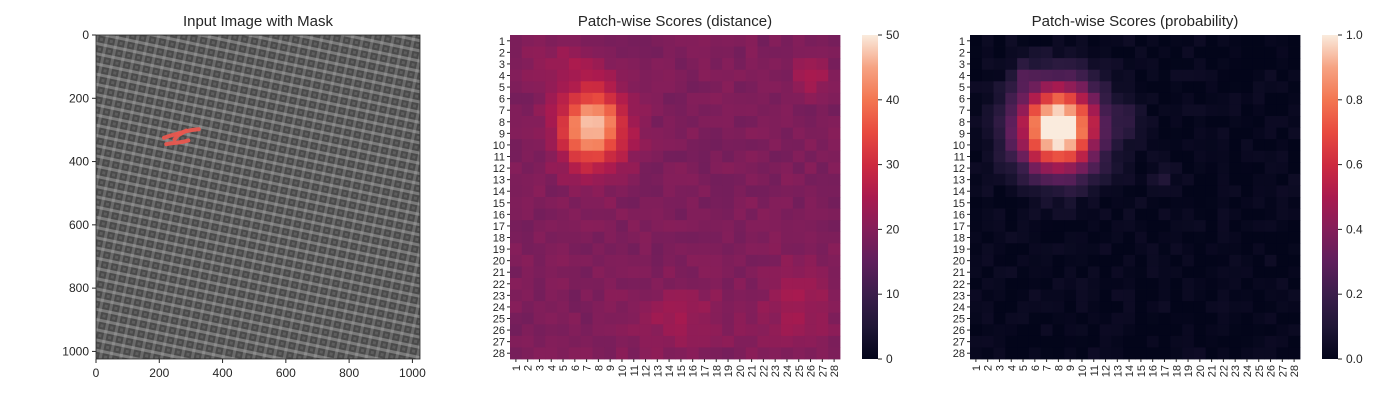 The height and width of the screenshot is (400, 1400). Describe the element at coordinates (499, 308) in the screenshot. I see `row-label: 24` at that location.